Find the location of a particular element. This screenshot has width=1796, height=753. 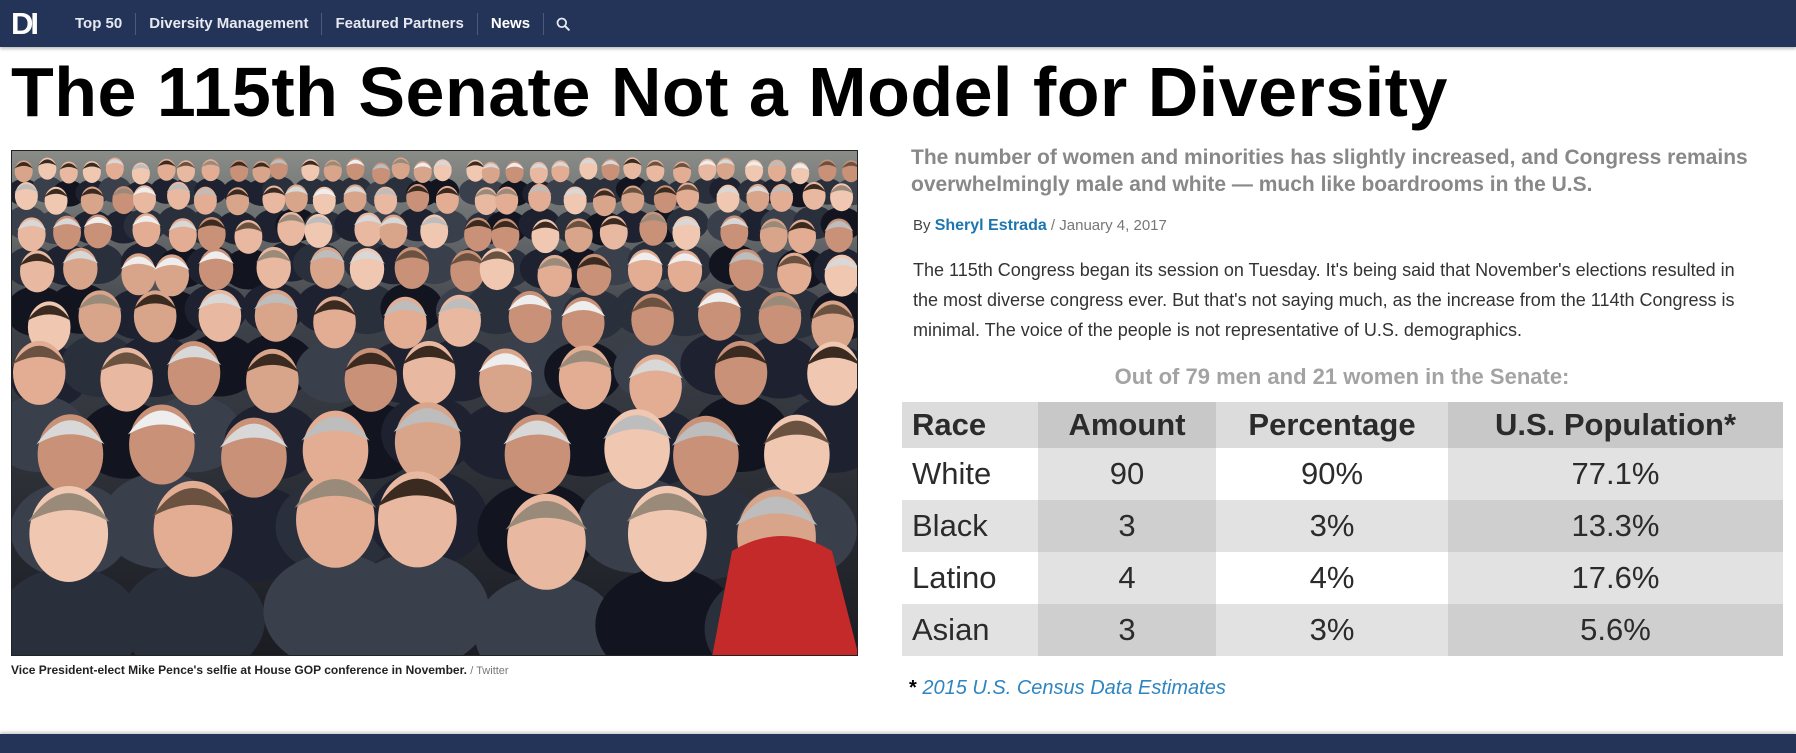

nav-item-news: News is located at coordinates (510, 23).